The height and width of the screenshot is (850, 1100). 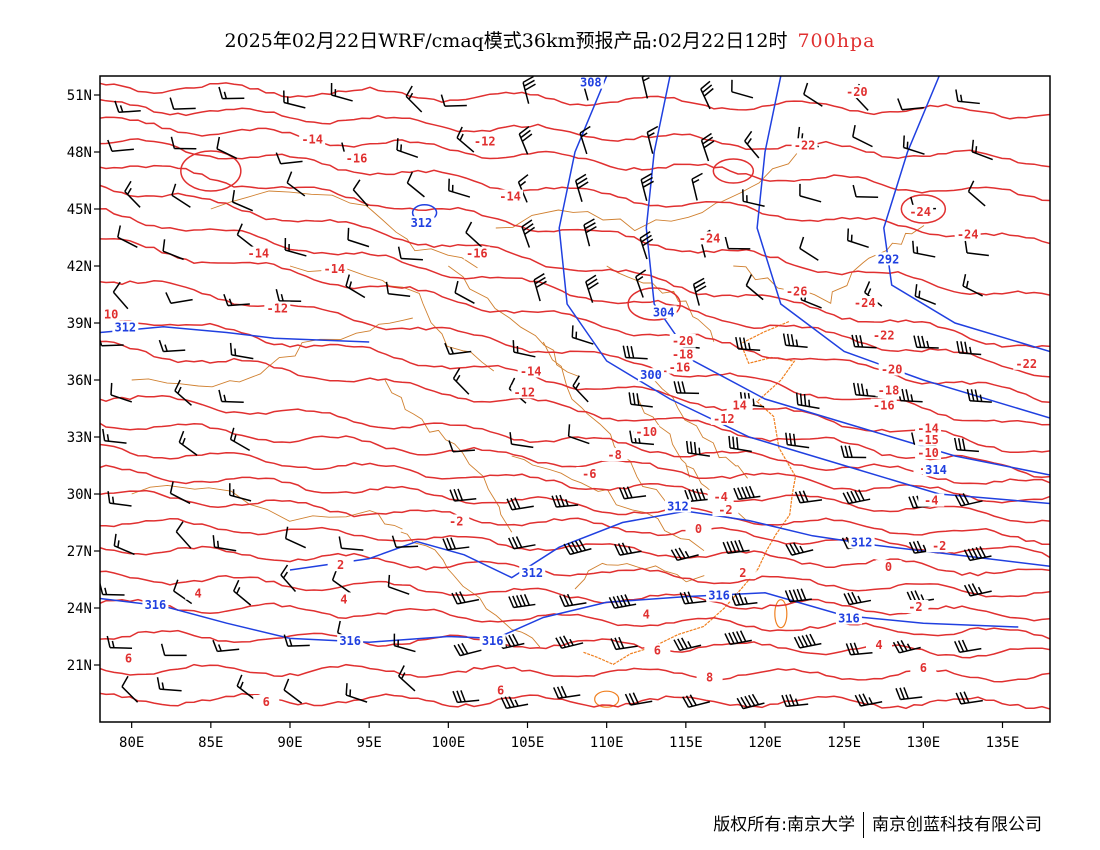 What do you see at coordinates (211, 171) in the screenshot?
I see `temperature-closed-contour` at bounding box center [211, 171].